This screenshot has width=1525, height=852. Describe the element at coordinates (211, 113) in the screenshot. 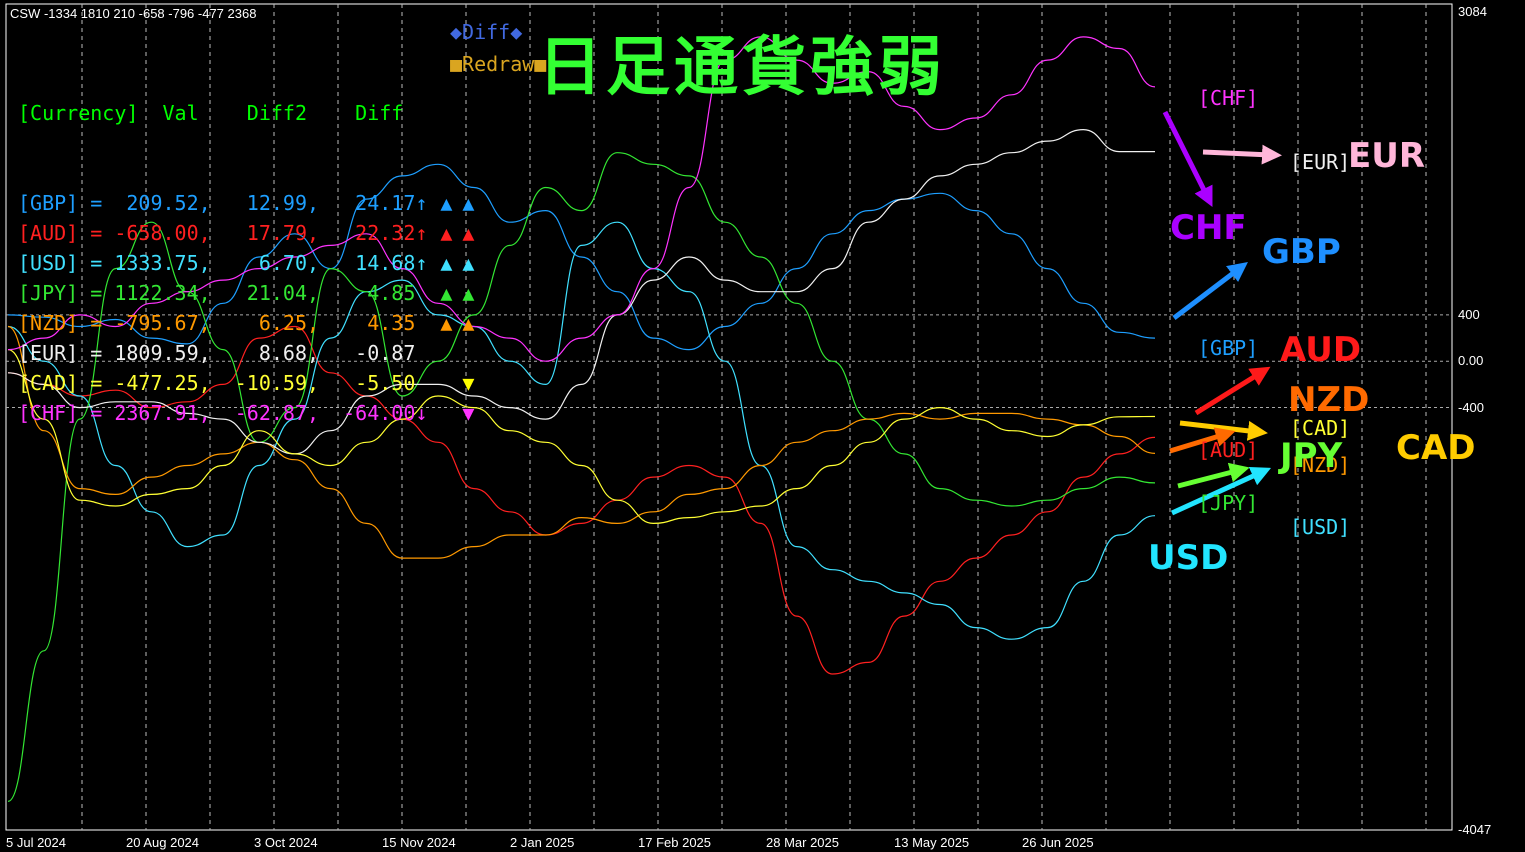

I see `table-header: [Currency] Val Diff2 Diff` at that location.